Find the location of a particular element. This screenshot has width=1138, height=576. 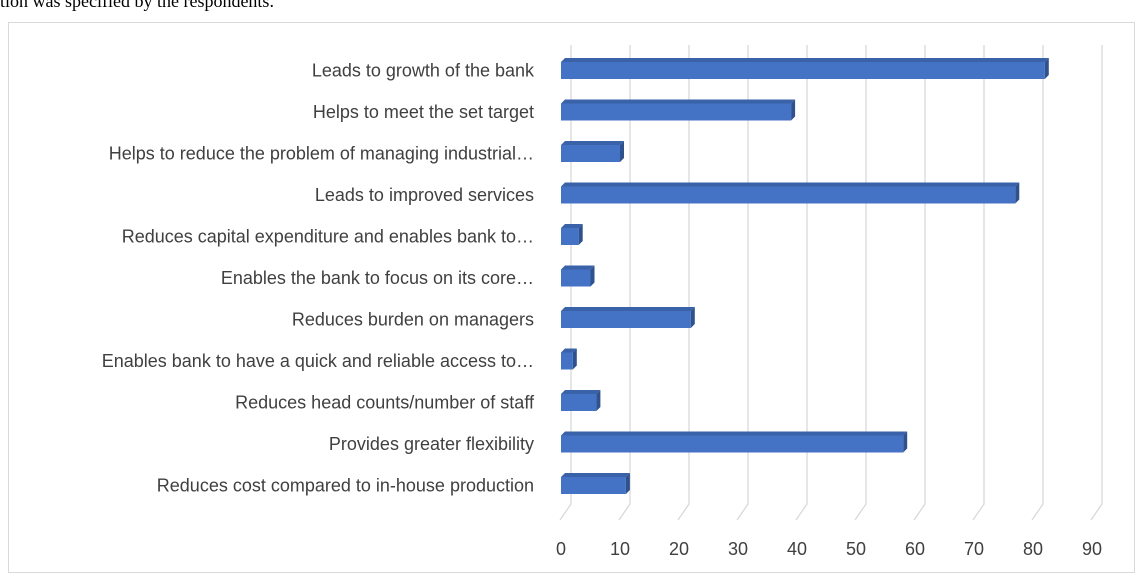

x-tick-label: 70 is located at coordinates (974, 549).